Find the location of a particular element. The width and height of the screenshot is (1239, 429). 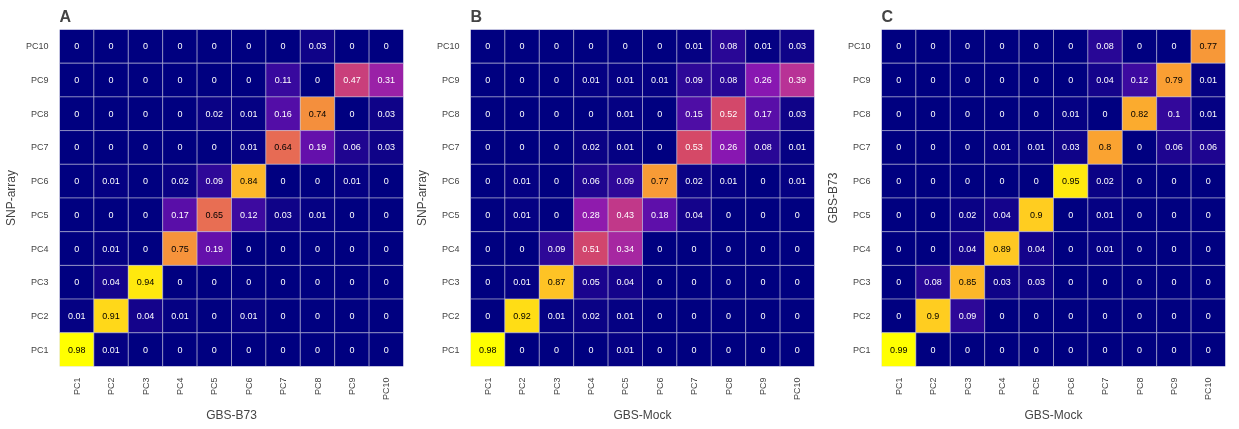

x-tick-label: PC9 is located at coordinates (1173, 386).